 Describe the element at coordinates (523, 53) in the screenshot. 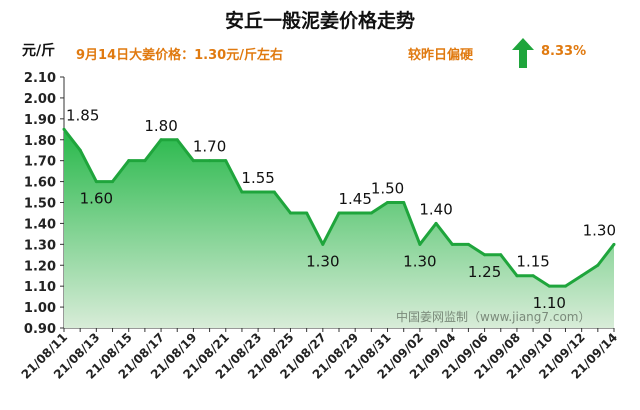

I see `arrow-up-icon` at that location.